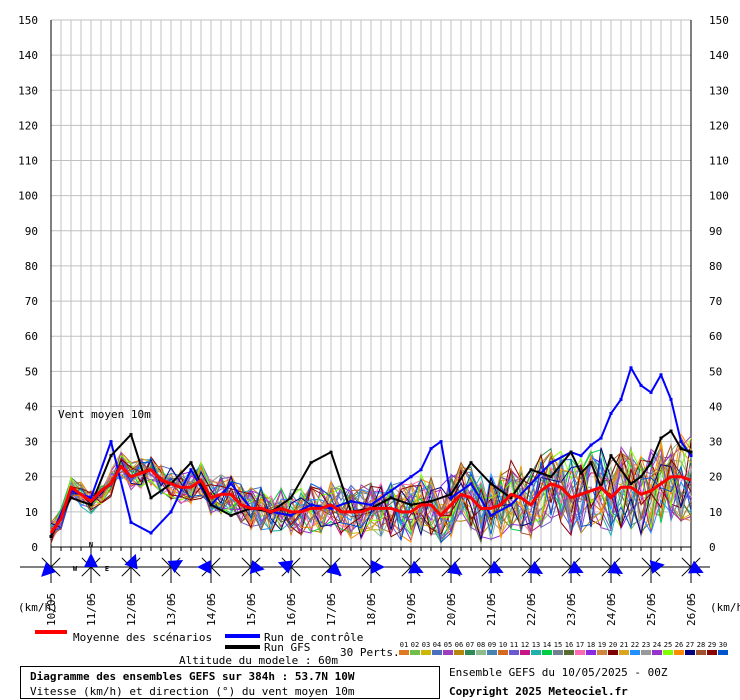  What do you see at coordinates (715, 301) in the screenshot?
I see `y-tick-label-right: 70` at bounding box center [715, 301].